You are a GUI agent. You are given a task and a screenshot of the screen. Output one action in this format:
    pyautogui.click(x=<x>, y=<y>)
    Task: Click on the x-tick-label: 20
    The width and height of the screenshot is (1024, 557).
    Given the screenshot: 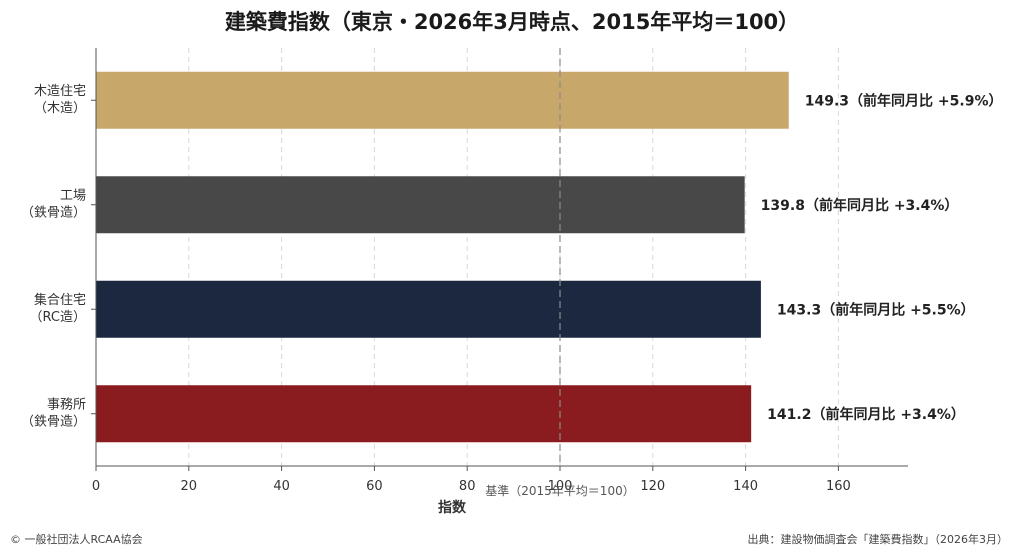 What is the action you would take?
    pyautogui.click(x=189, y=486)
    